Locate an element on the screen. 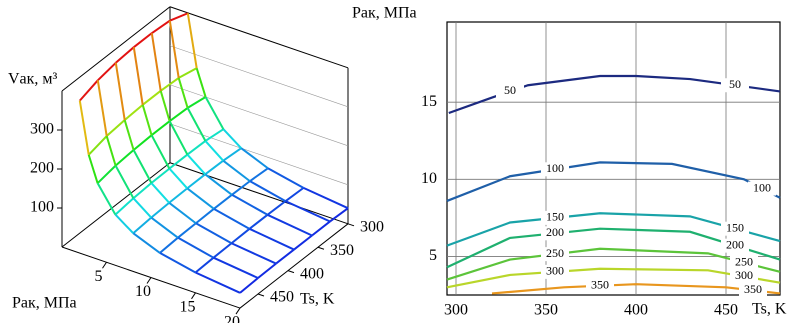 The image size is (810, 328). x-tick-label: 450 is located at coordinates (726, 310).